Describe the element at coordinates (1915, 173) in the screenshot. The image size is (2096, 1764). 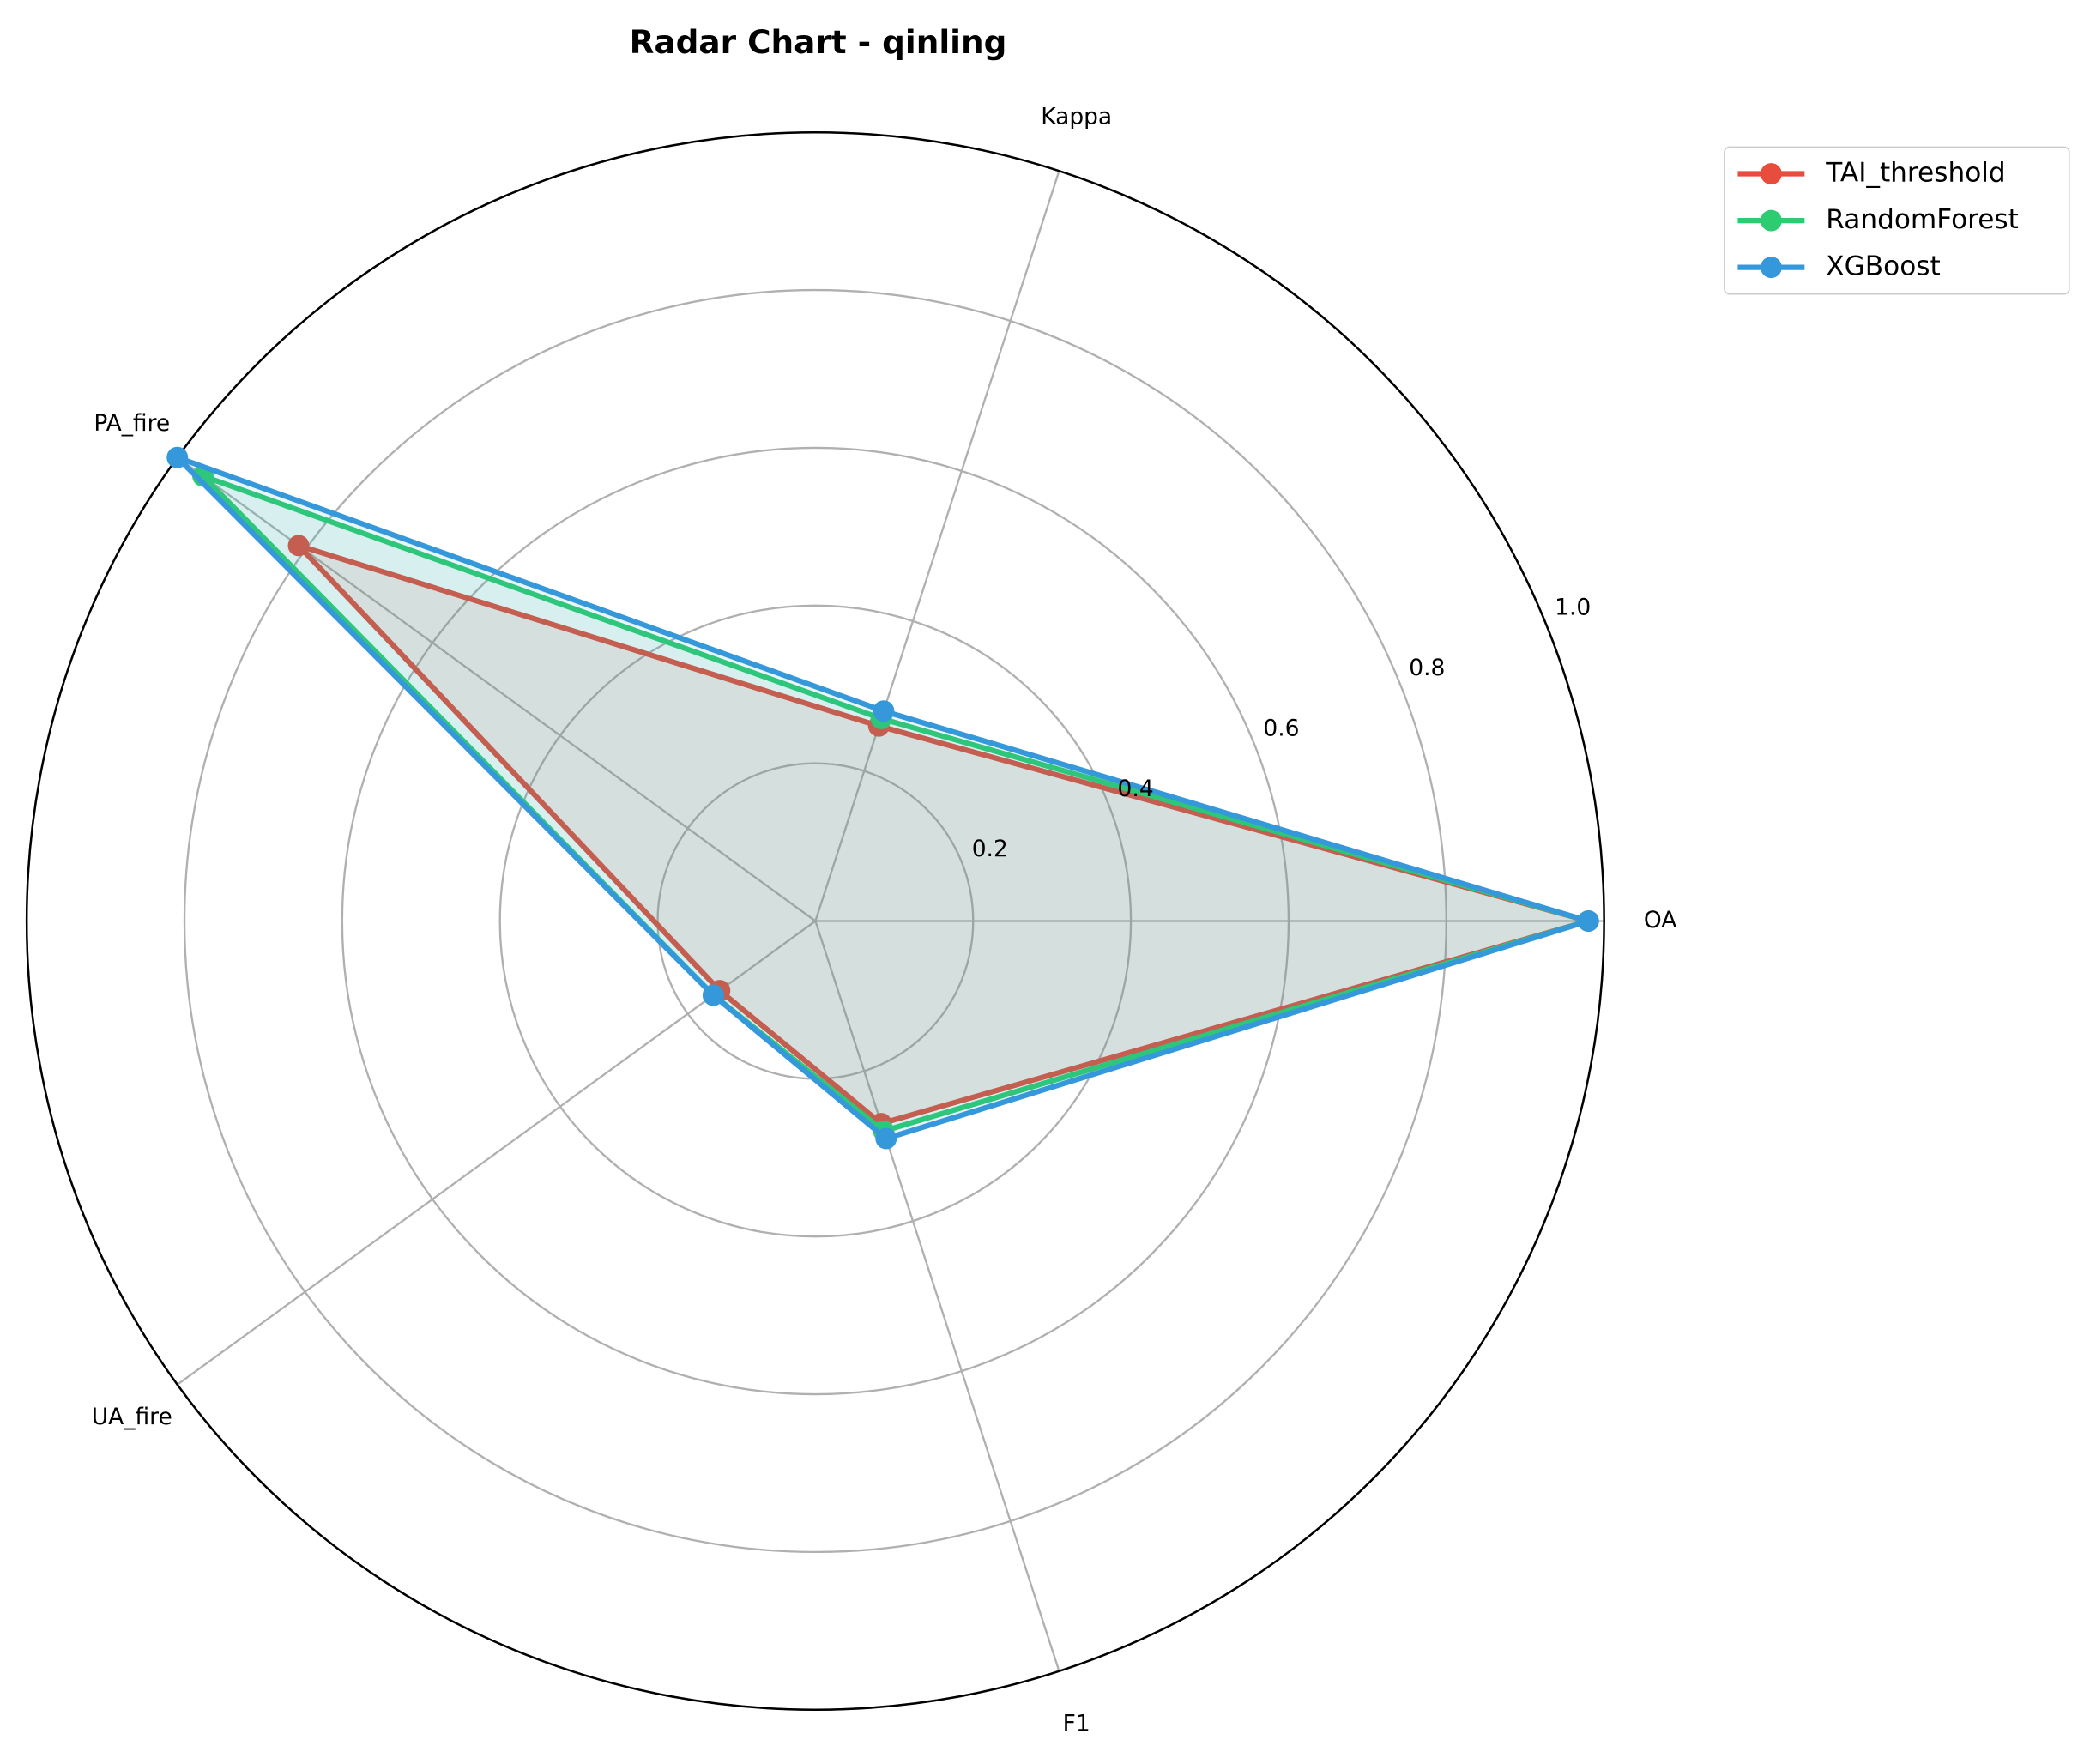
I see `legend-label: TAI_threshold` at that location.